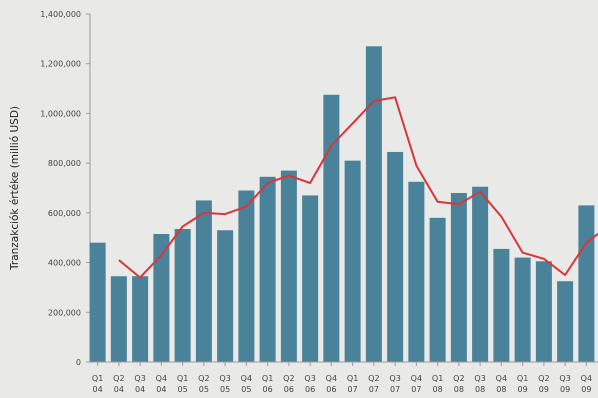  Describe the element at coordinates (78, 362) in the screenshot. I see `y-tick-label: 0` at that location.